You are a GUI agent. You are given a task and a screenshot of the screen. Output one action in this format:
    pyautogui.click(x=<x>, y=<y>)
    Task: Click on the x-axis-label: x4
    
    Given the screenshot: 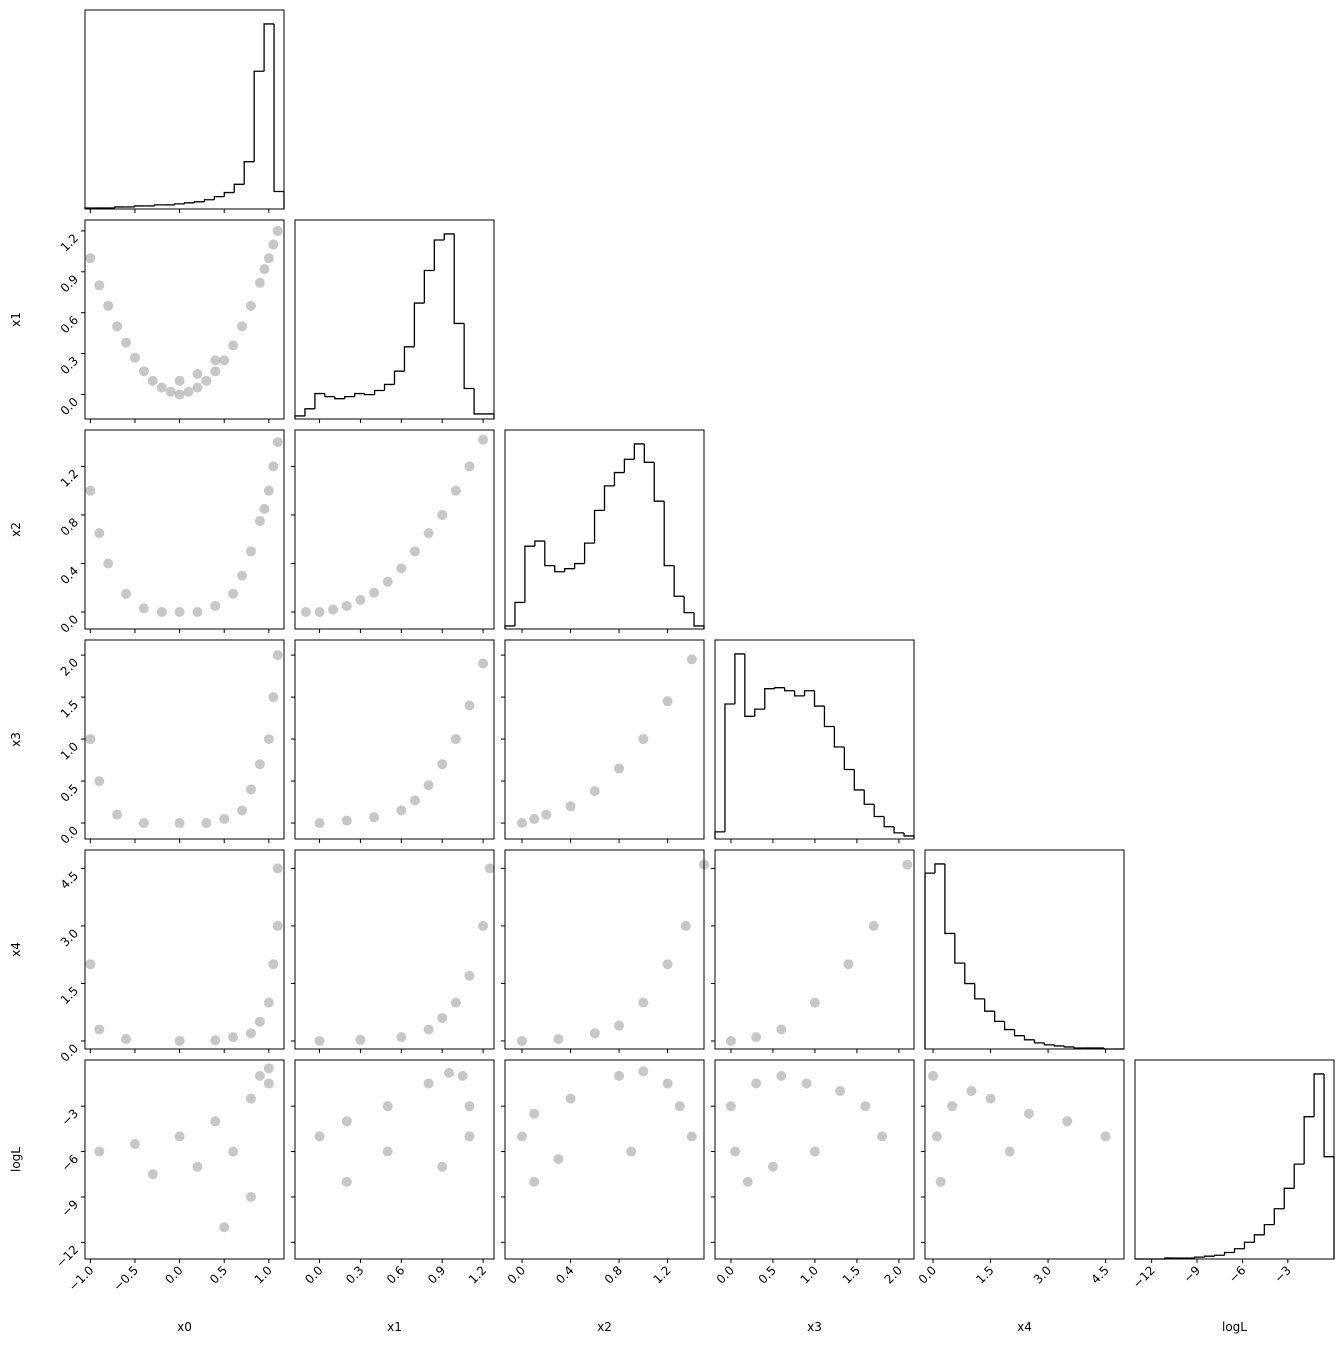 What is the action you would take?
    pyautogui.click(x=1024, y=1327)
    